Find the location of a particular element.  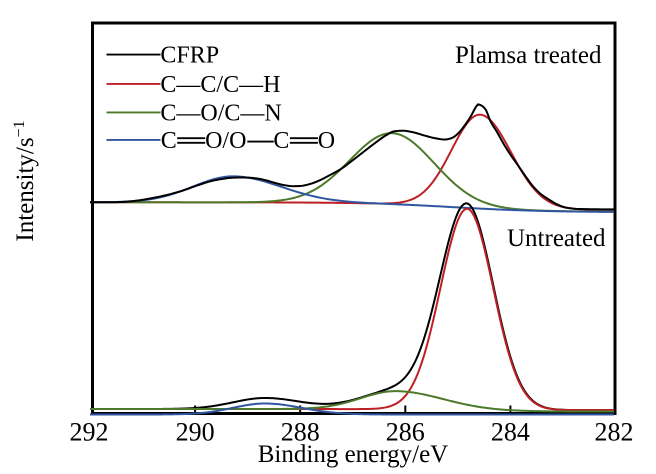

svg-text: Intensity/s−1 is located at coordinates (25, 180).